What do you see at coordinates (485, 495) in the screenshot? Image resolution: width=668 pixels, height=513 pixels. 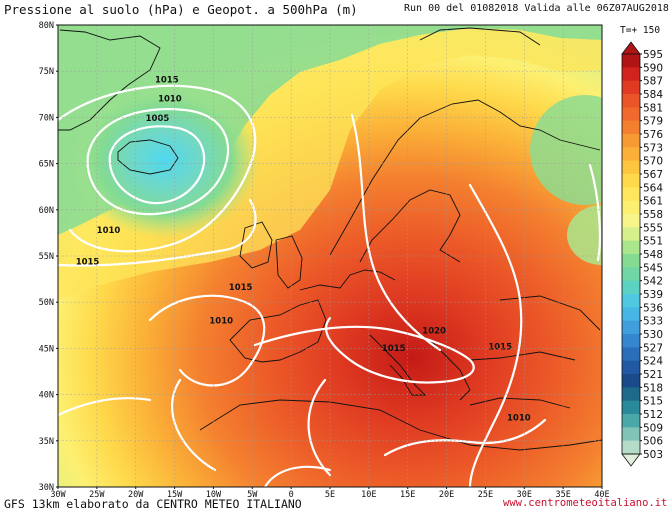 I see `longitude-label: 25E` at bounding box center [485, 495].